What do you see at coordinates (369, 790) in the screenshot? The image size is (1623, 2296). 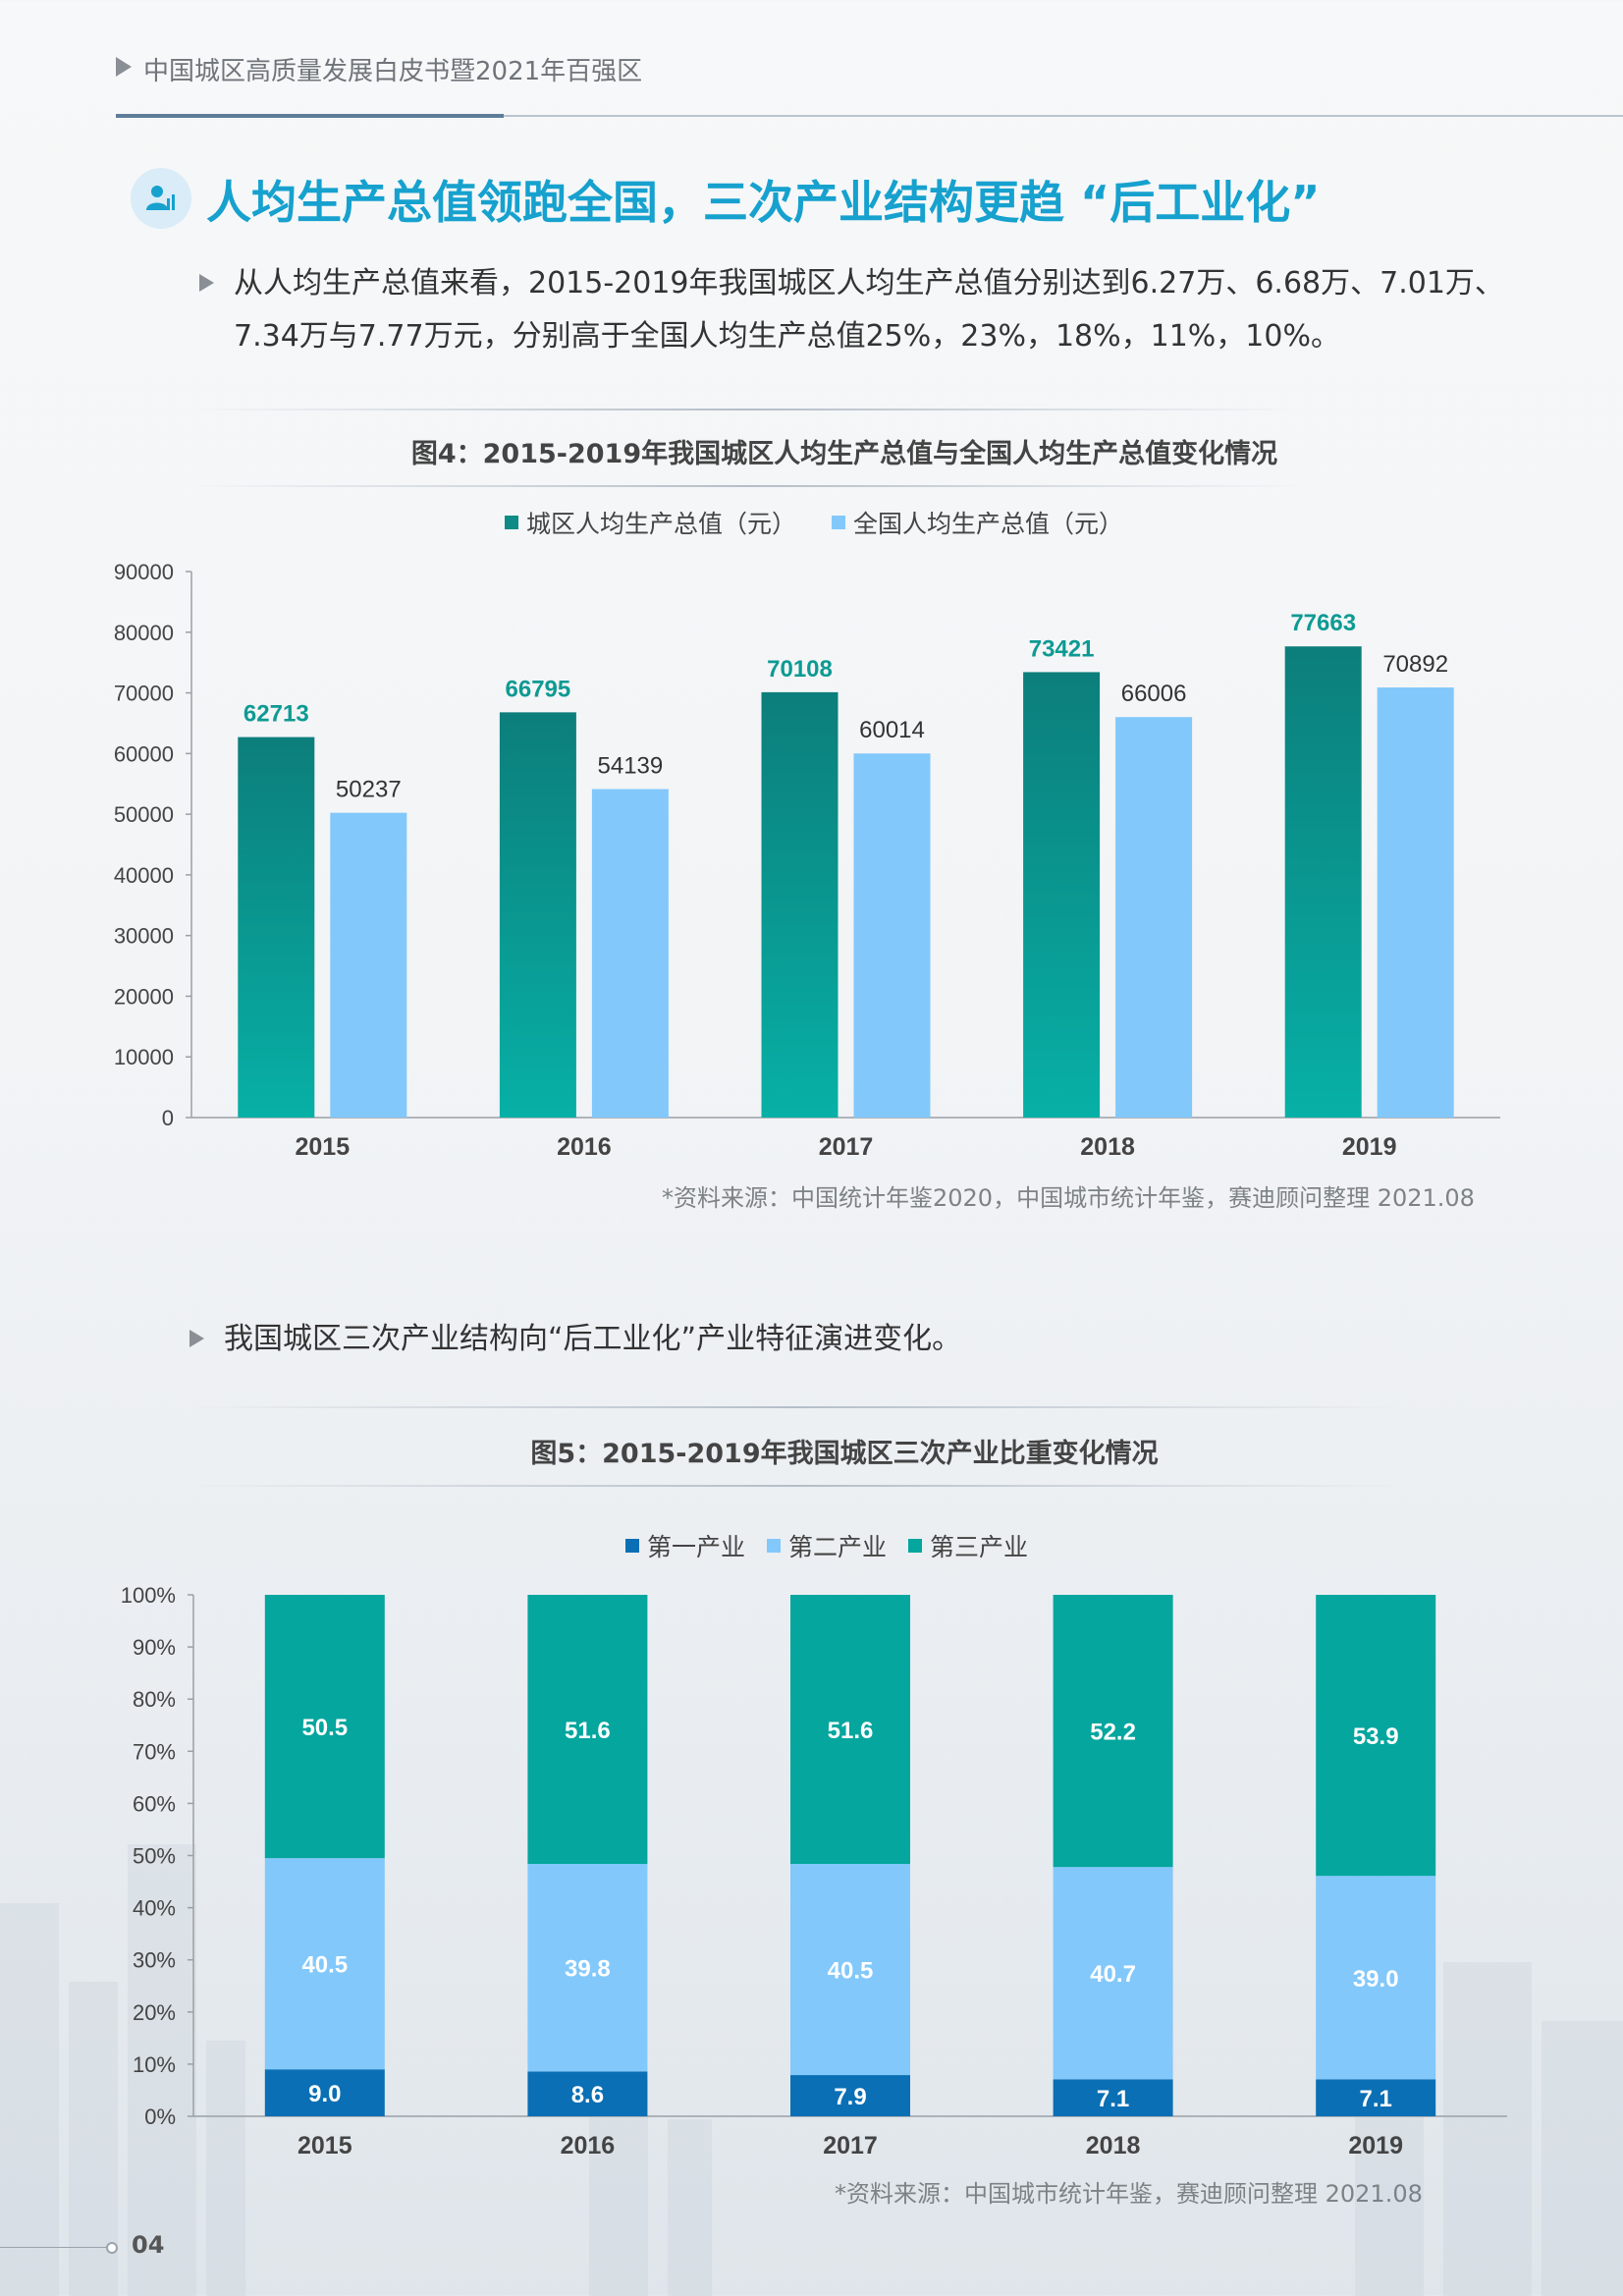 I see `data-label: 50237` at bounding box center [369, 790].